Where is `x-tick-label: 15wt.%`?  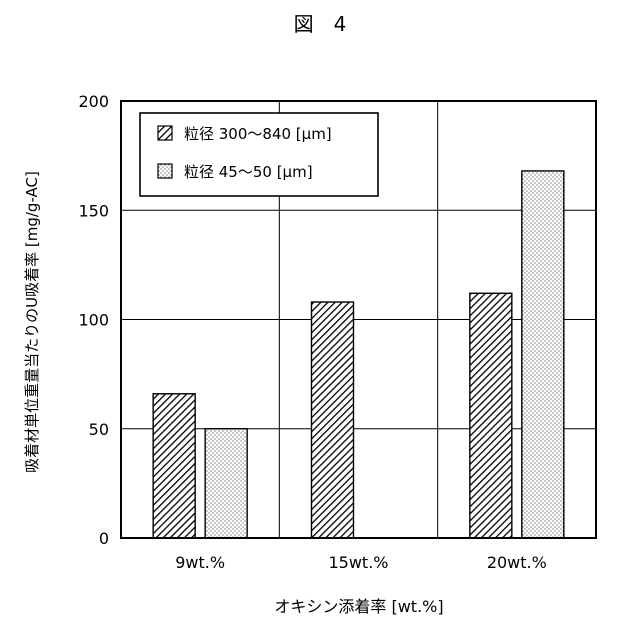
x-tick-label: 15wt.% is located at coordinates (358, 562).